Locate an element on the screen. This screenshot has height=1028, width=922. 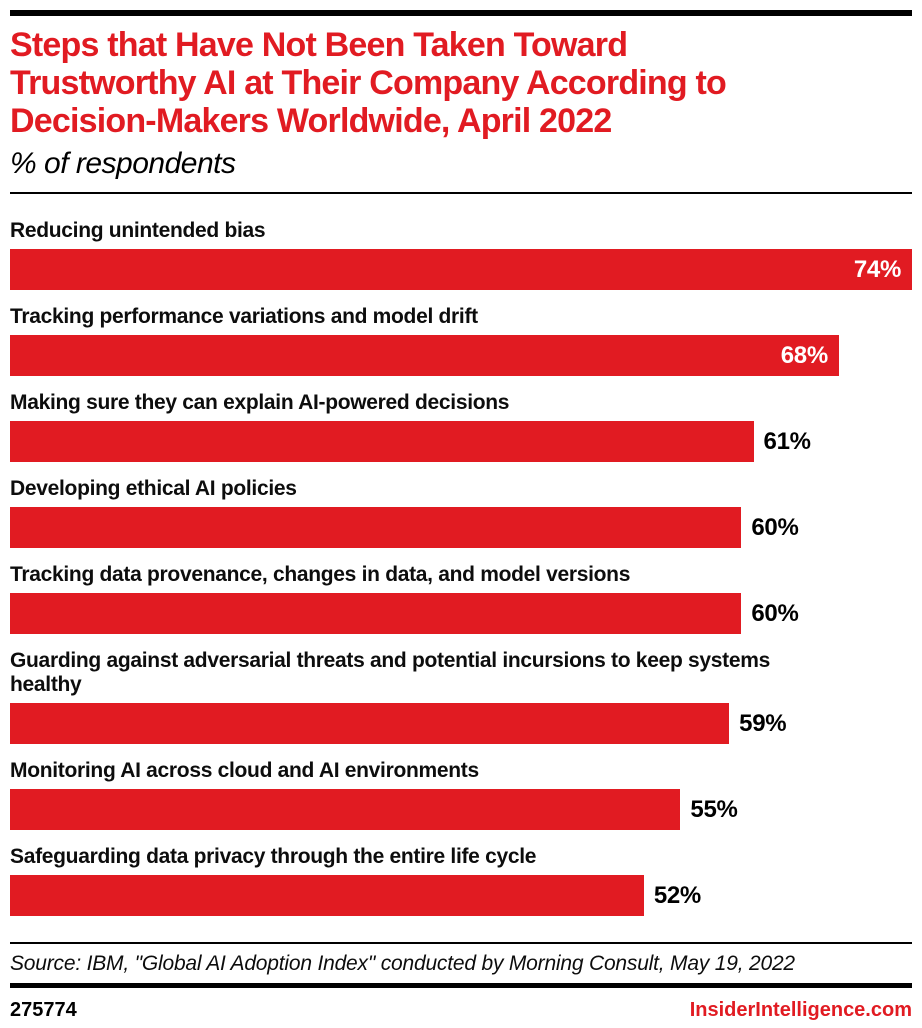
source-divider is located at coordinates (461, 943).